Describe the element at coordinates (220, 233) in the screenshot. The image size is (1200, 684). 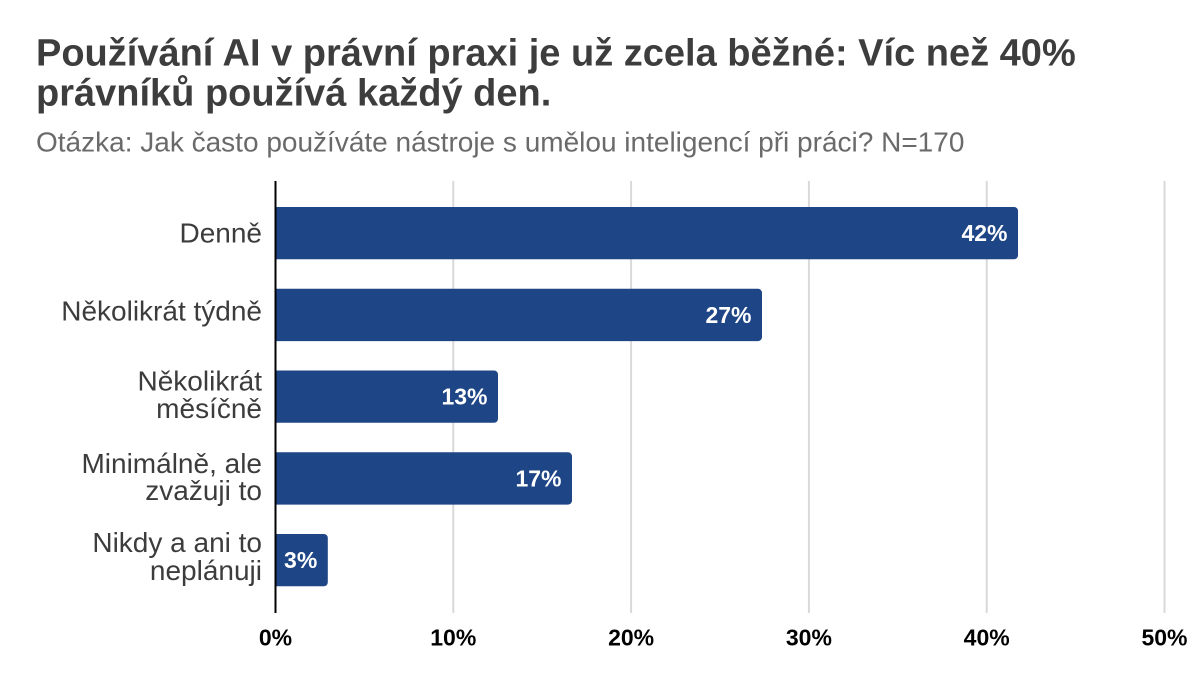
I see `svg-text: Denně` at that location.